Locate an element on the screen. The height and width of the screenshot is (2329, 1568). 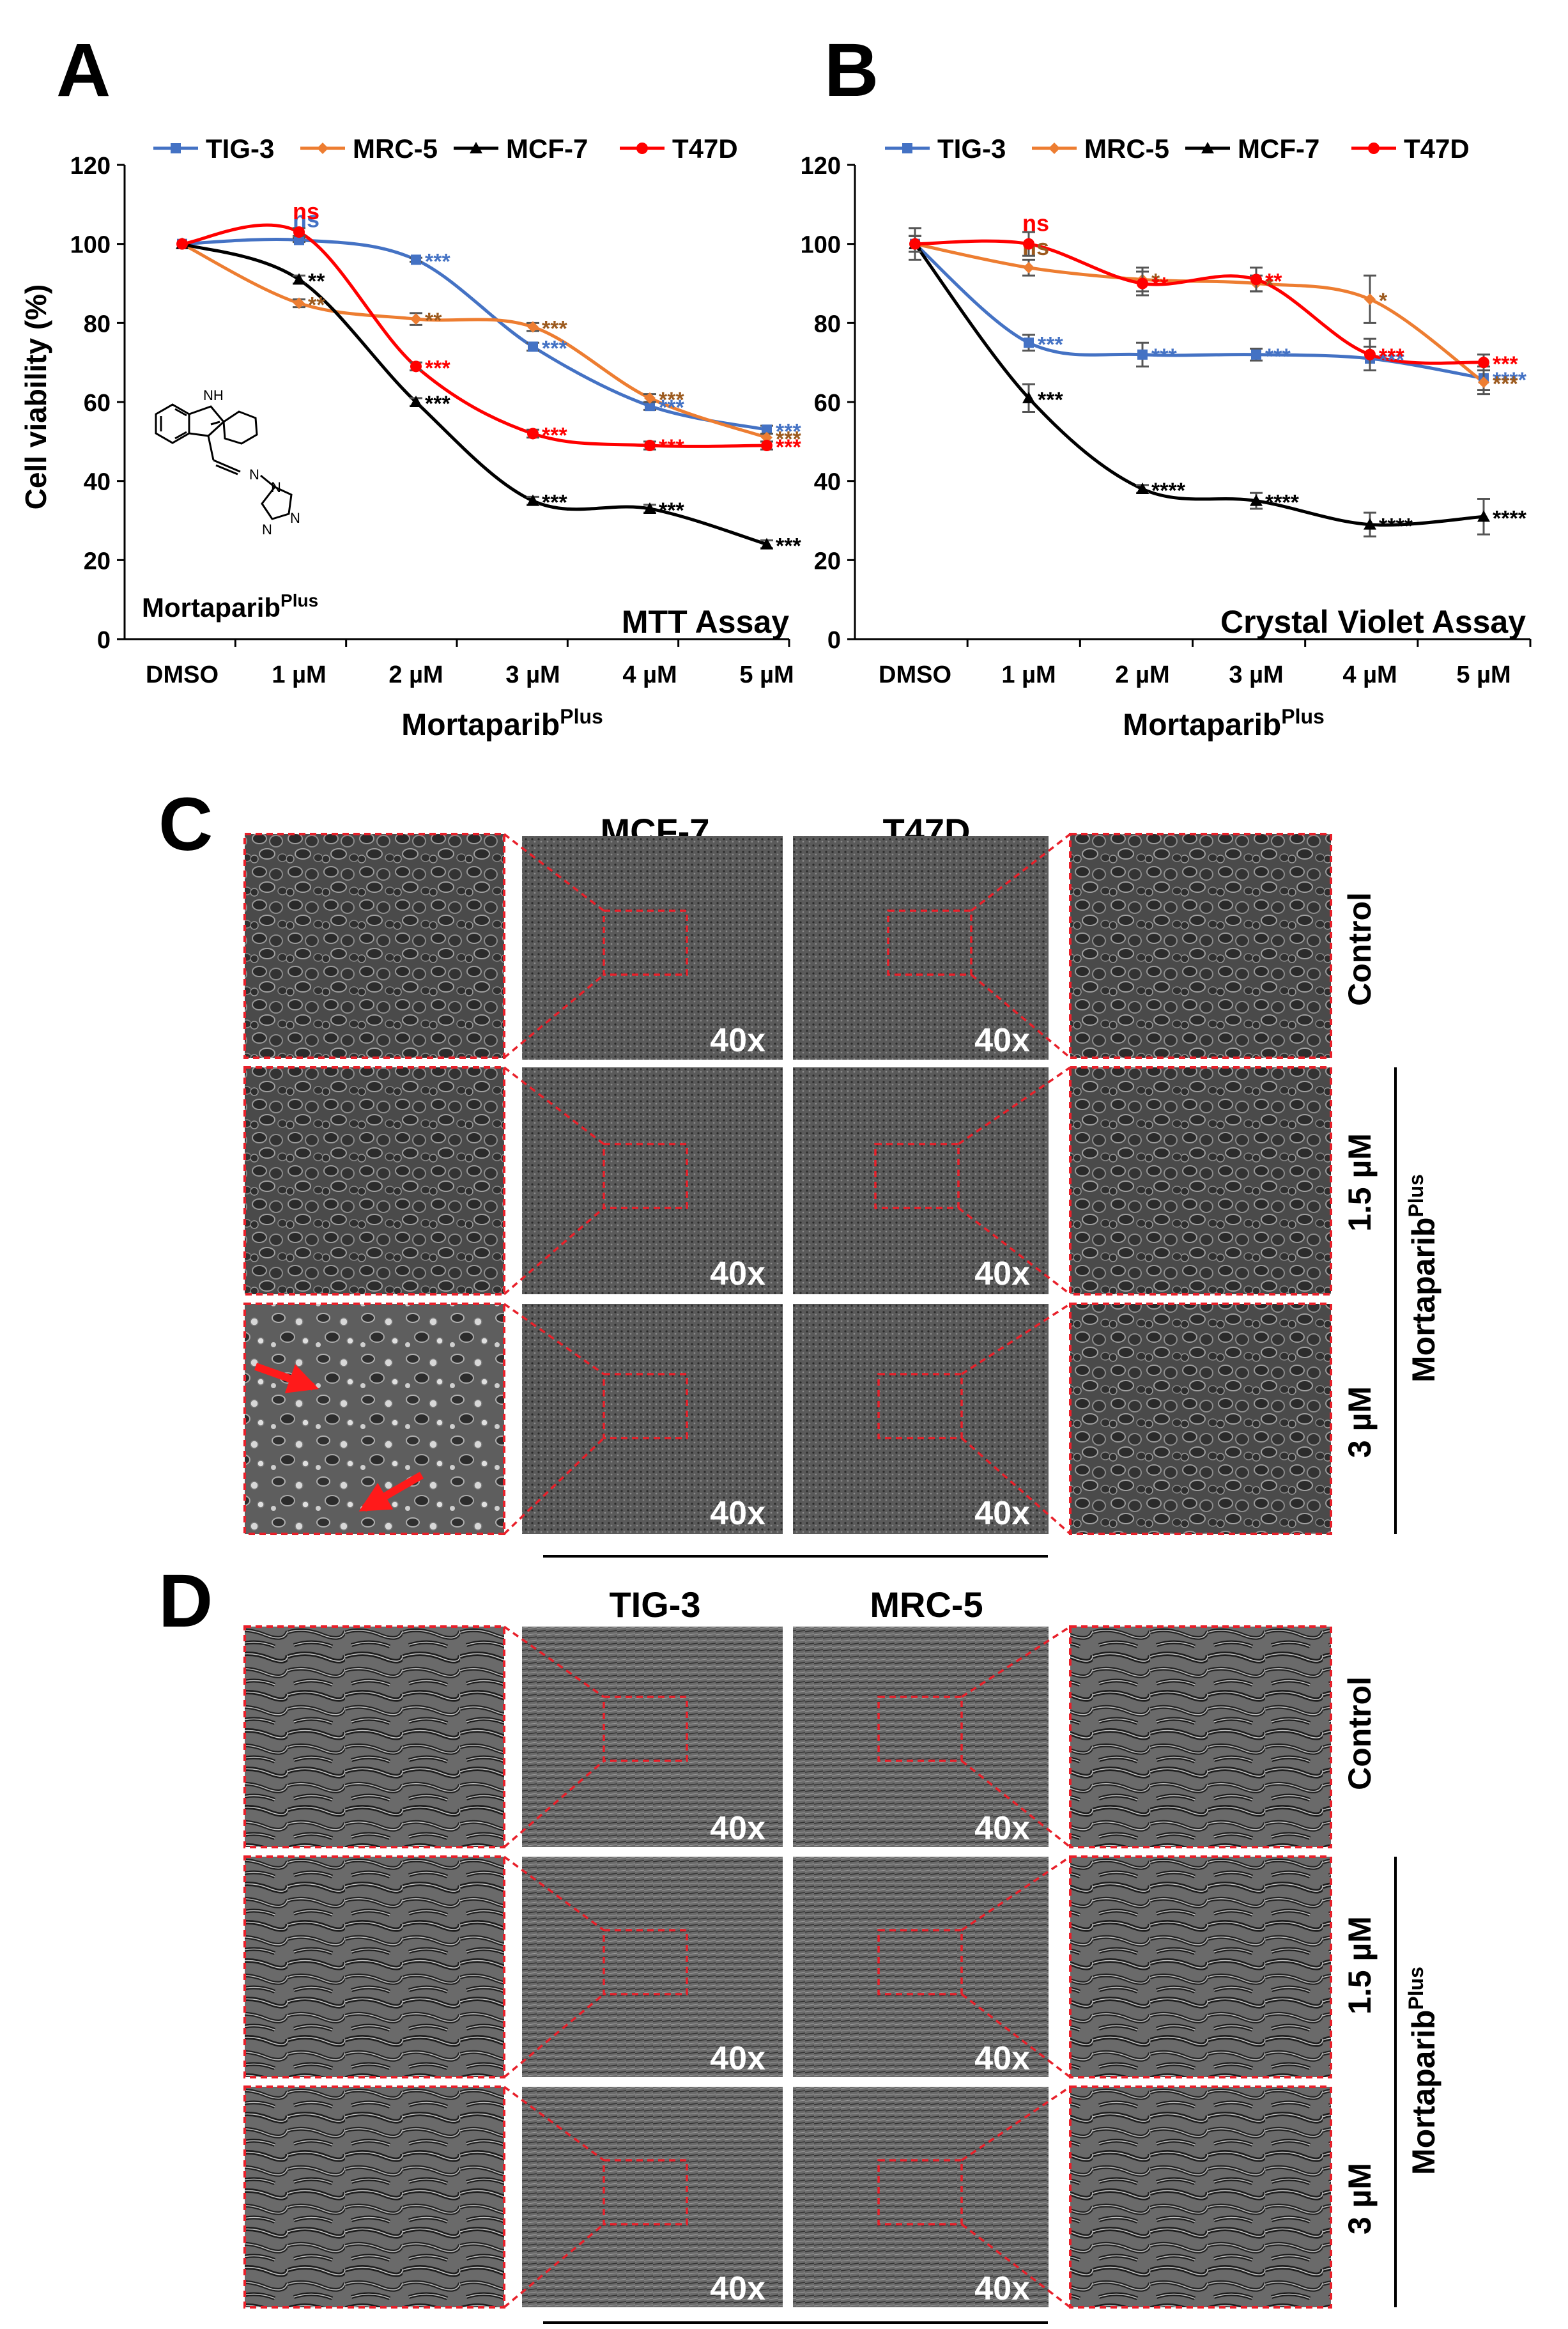
chart-a-legend: TIG-3 MRC-5 MCF-7 T47D is located at coordinates (445, 149).